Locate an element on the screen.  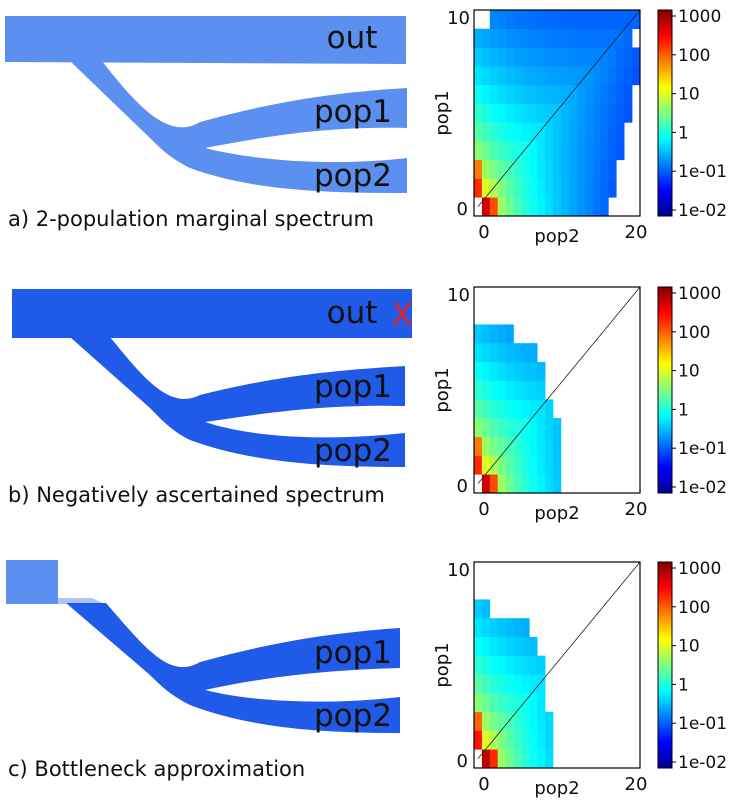
colorbar is located at coordinates (665, 390).